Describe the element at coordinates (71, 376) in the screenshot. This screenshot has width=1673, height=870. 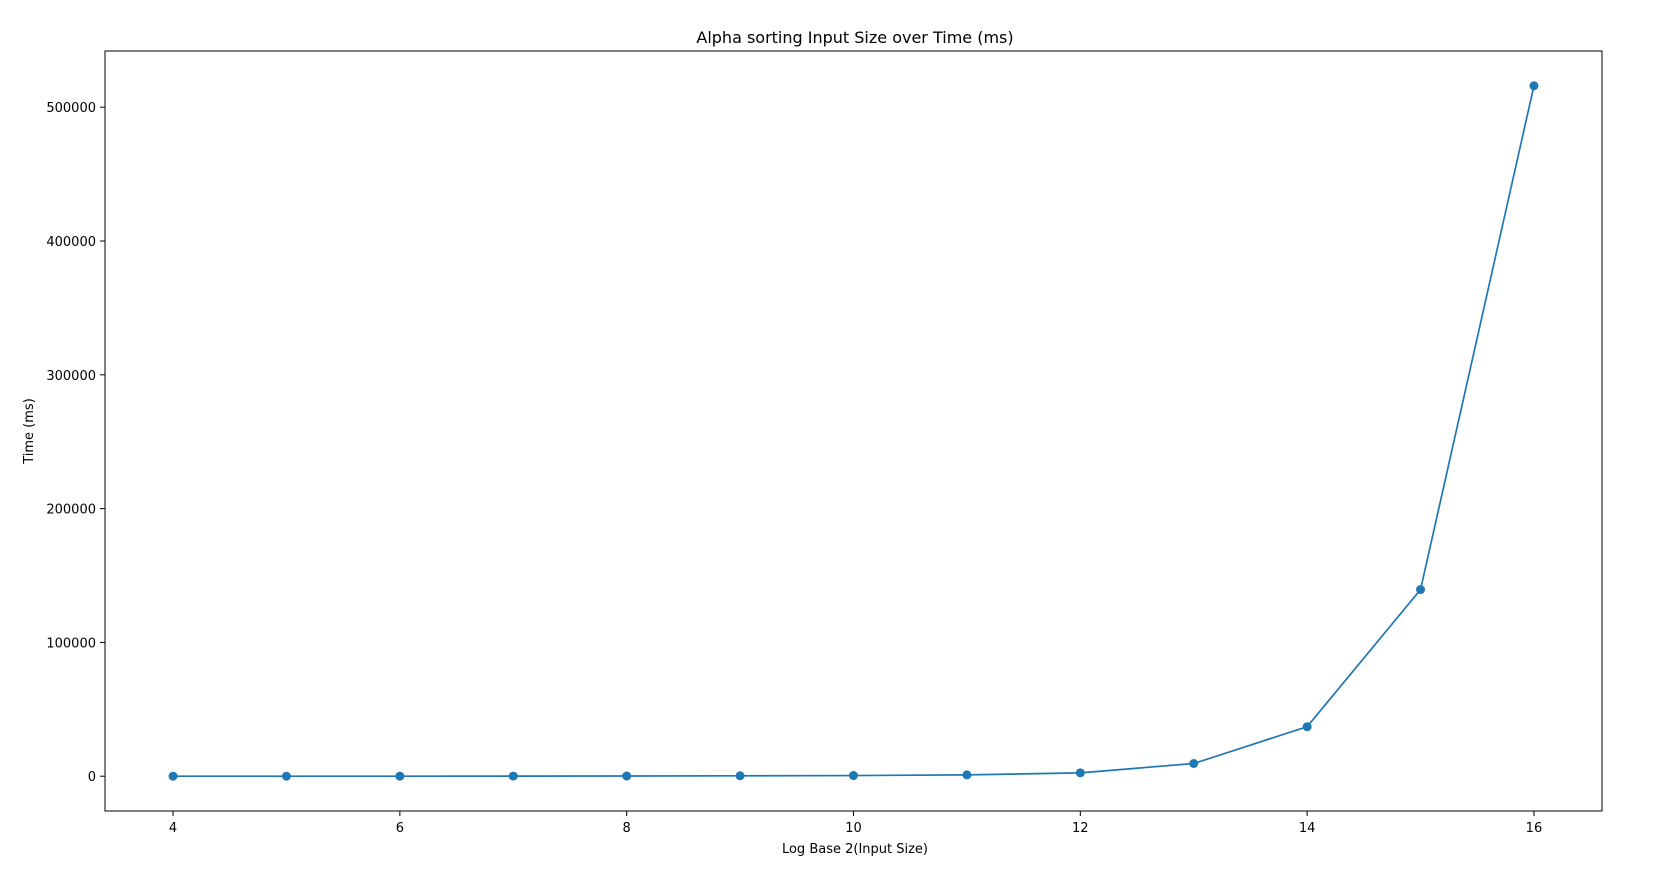
I see `y-tick-label: 300000` at that location.